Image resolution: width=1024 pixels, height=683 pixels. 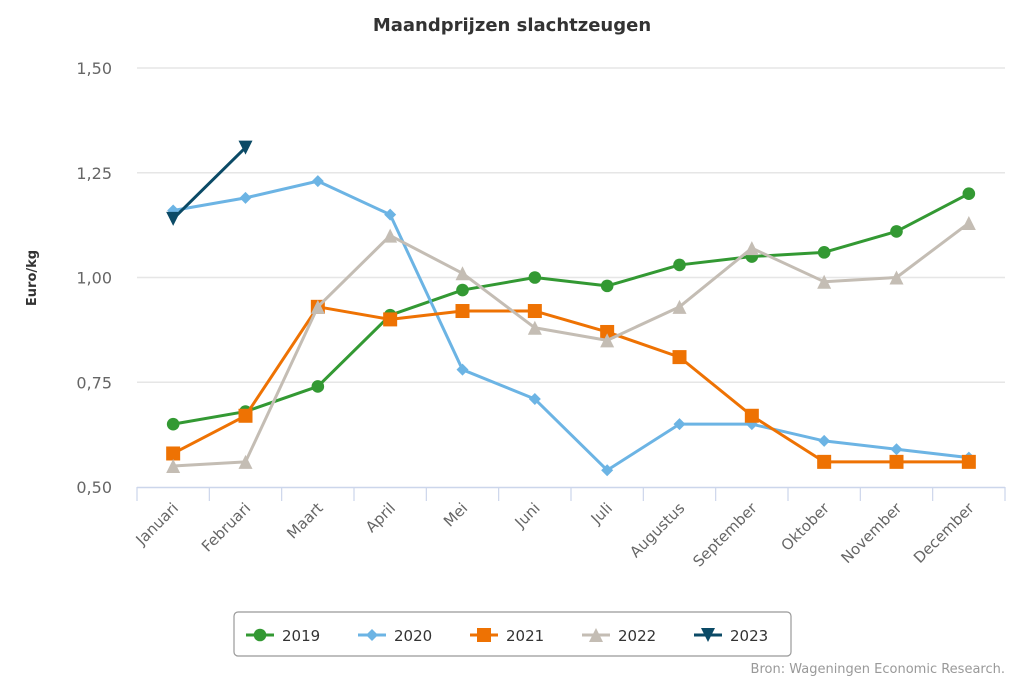 I want to click on x-tick-label: Januari, so click(x=157, y=524).